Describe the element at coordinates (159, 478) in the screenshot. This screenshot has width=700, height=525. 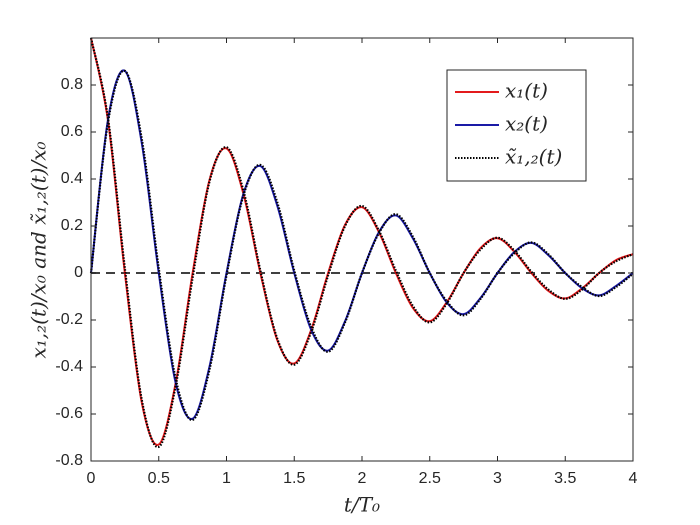
I see `x-tick-label: 0.5` at that location.